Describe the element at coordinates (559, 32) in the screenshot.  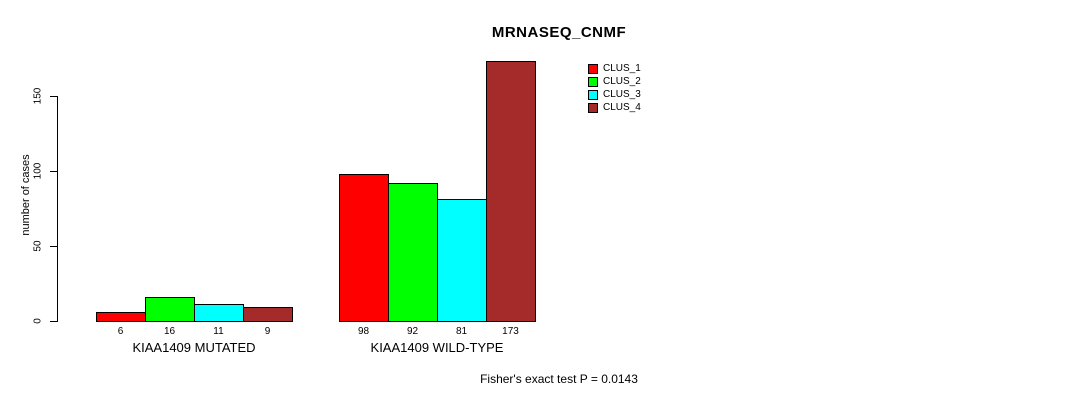
I see `chart-title: MRNASEQ_CNMF` at that location.